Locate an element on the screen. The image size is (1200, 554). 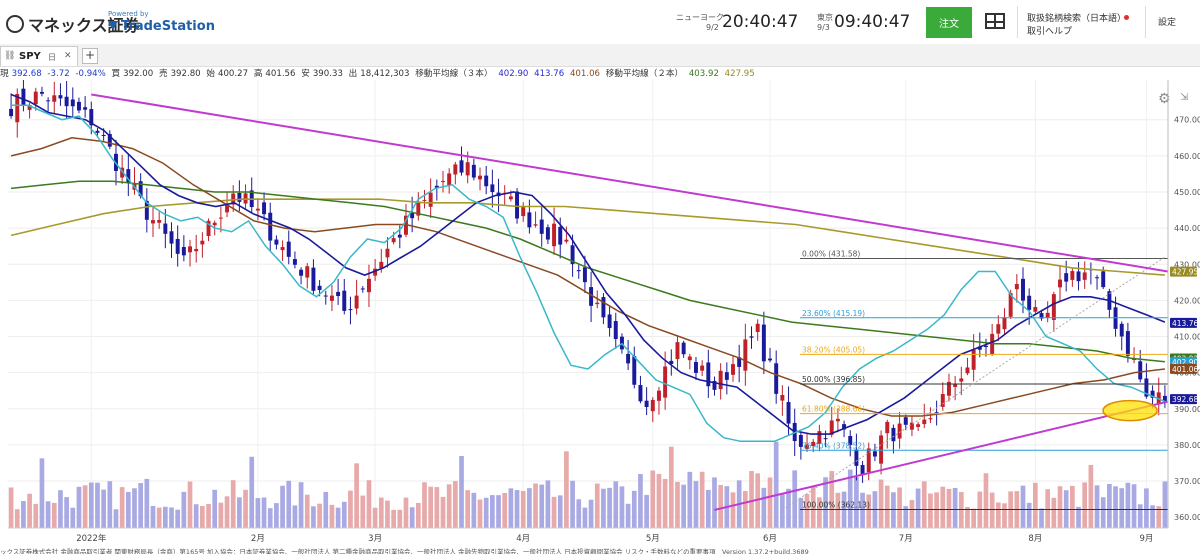
price-tag is located at coordinates (1183, 368).